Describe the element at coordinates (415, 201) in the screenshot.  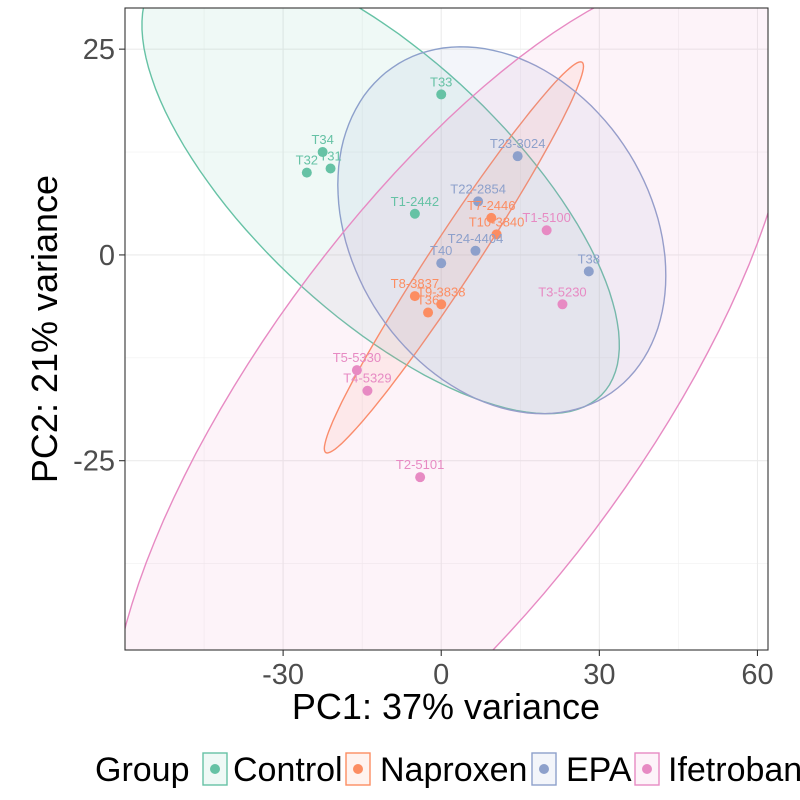
I see `point-label-t1-2442: T1-2442` at that location.